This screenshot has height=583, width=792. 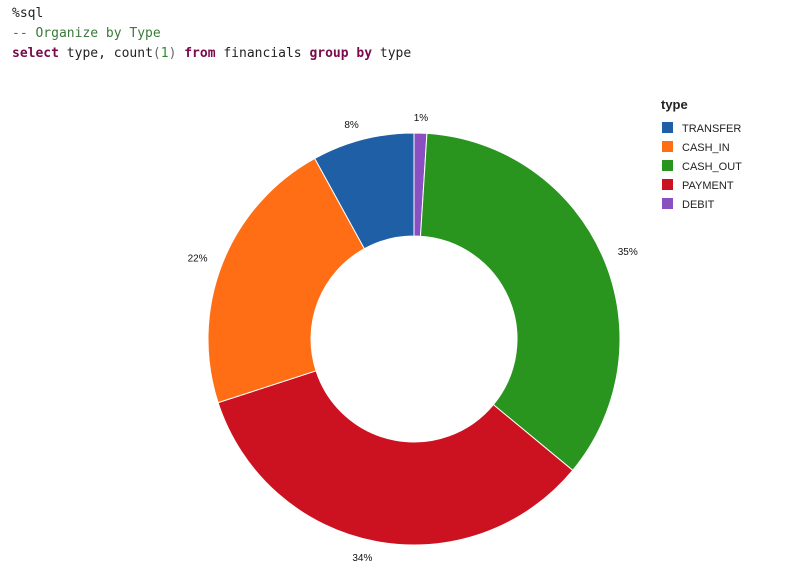 I want to click on legend-label-transfer: TRANSFER, so click(x=711, y=129).